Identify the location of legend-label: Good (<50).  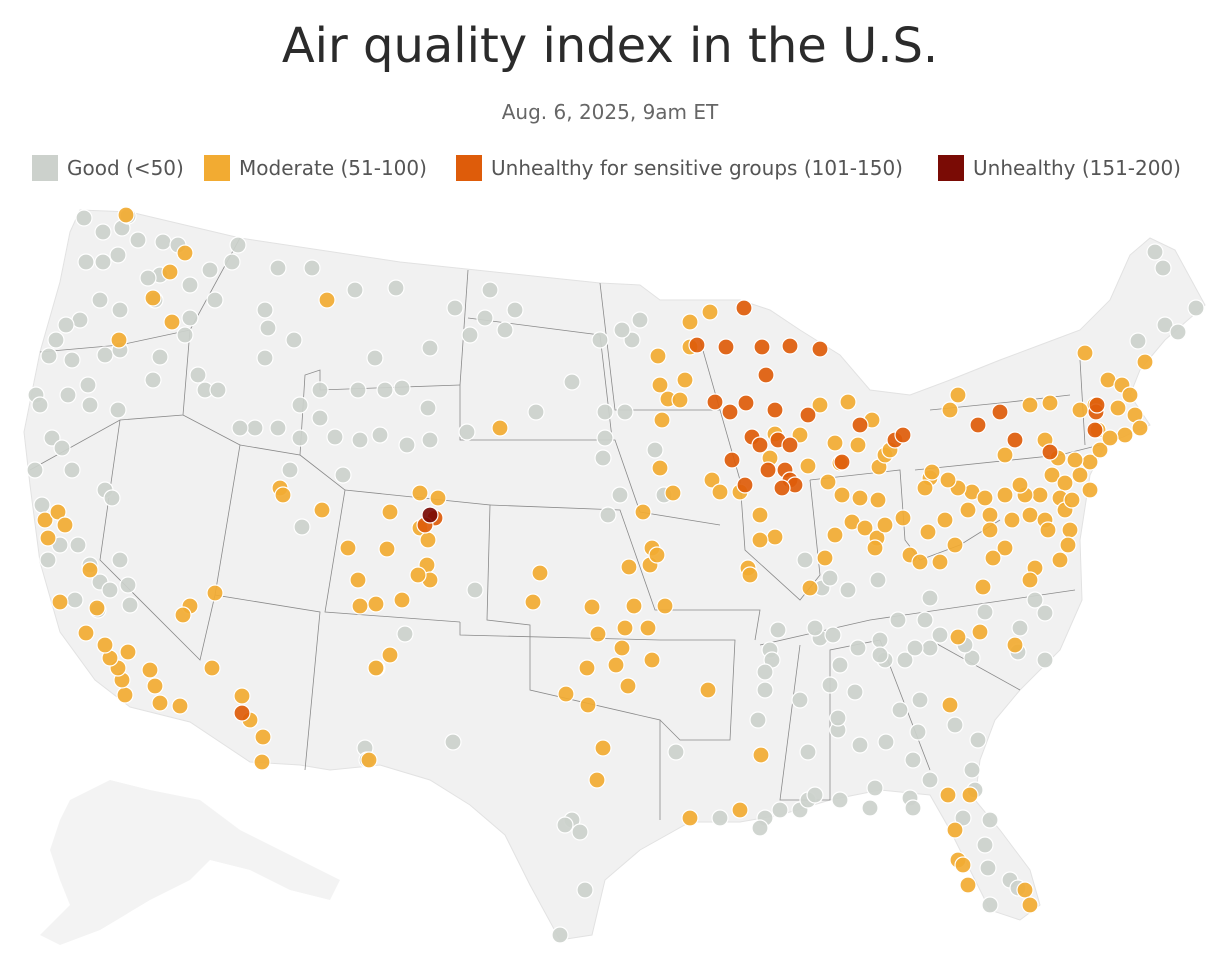
(125, 168).